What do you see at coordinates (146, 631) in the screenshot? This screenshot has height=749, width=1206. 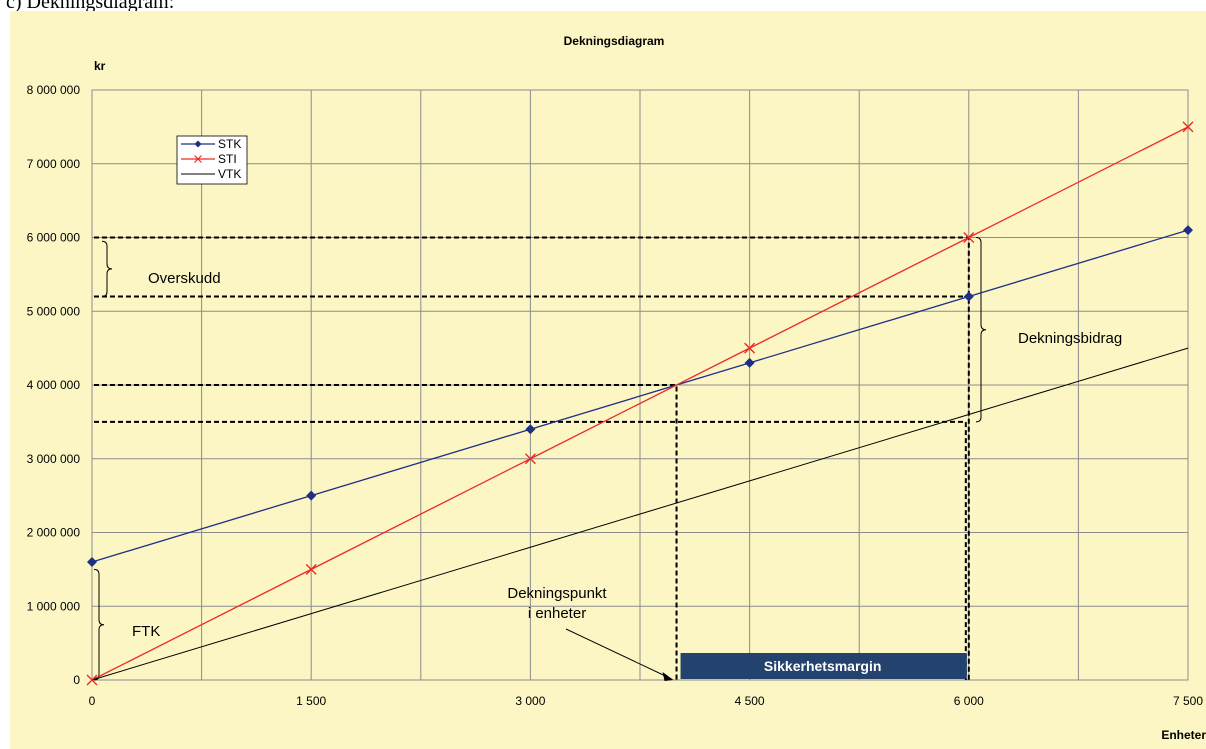 I see `annotation-ftk: FTK` at bounding box center [146, 631].